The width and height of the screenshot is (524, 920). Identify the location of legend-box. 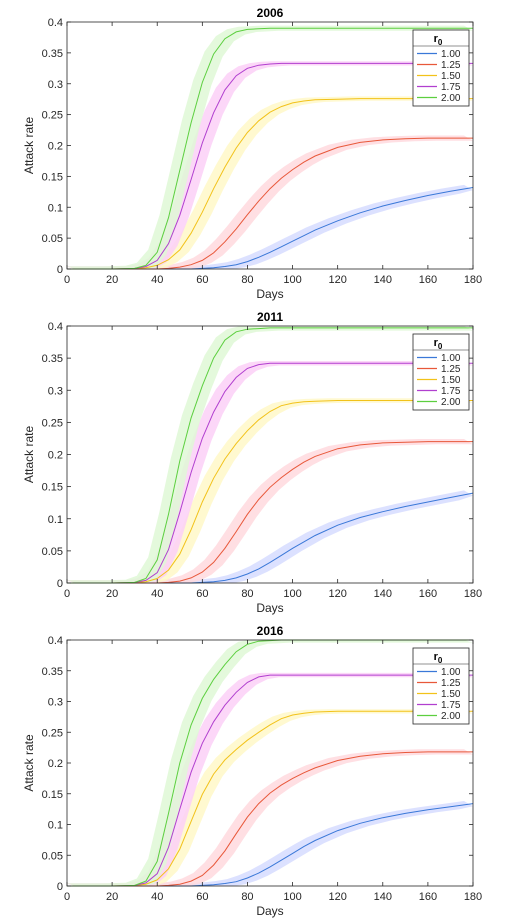
(441, 372).